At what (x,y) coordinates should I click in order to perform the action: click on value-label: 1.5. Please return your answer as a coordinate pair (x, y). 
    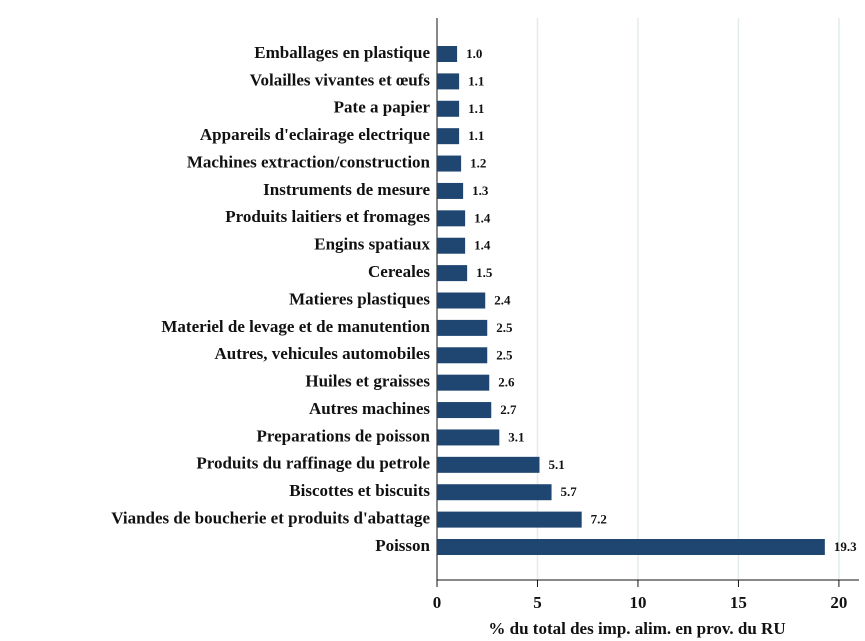
    Looking at the image, I should click on (484, 272).